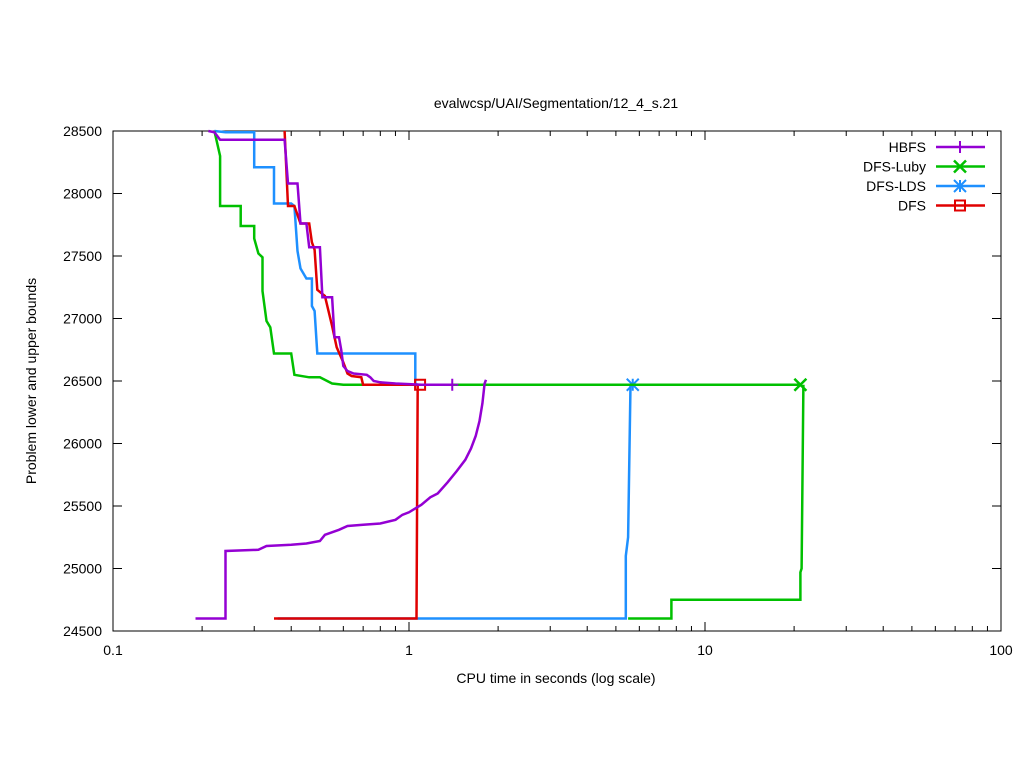  Describe the element at coordinates (82, 569) in the screenshot. I see `y-tick-label: 25000` at that location.